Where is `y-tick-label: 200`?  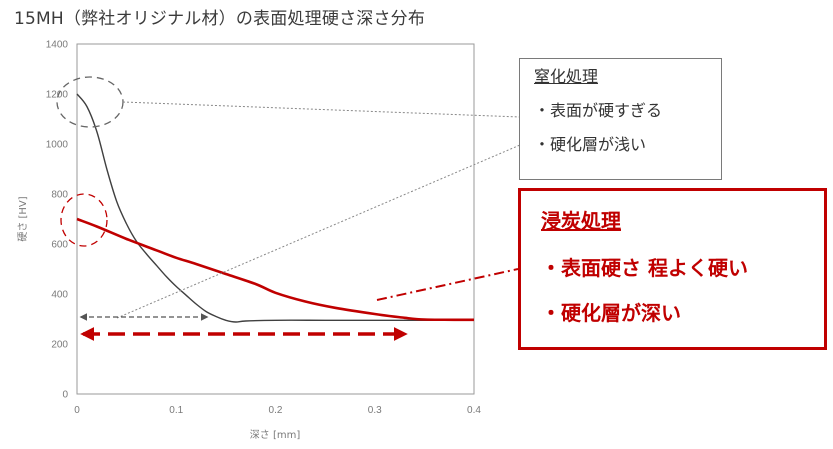
y-tick-label: 200 is located at coordinates (59, 345).